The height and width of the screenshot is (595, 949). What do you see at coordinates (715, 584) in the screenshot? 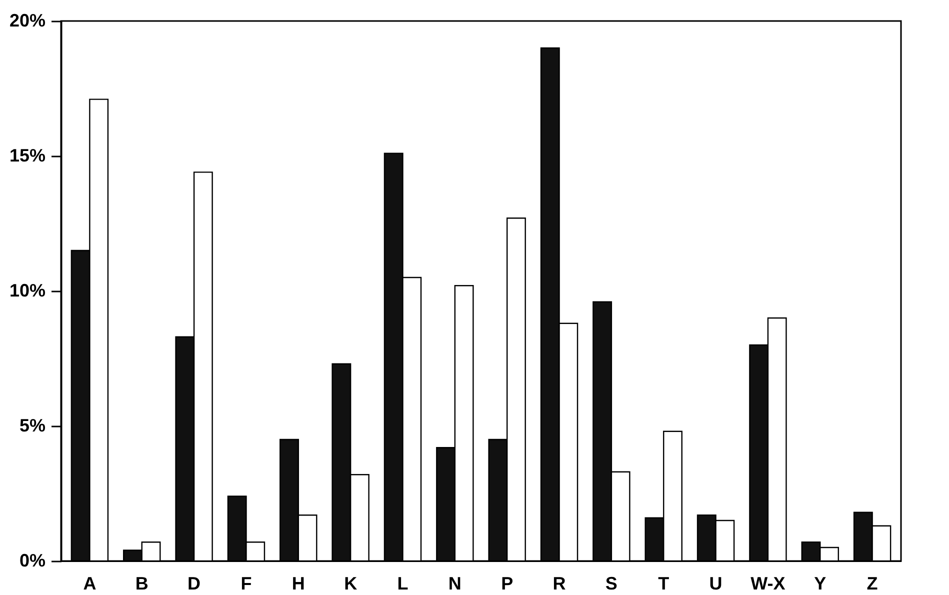
I see `x-tick-label: U` at bounding box center [715, 584].